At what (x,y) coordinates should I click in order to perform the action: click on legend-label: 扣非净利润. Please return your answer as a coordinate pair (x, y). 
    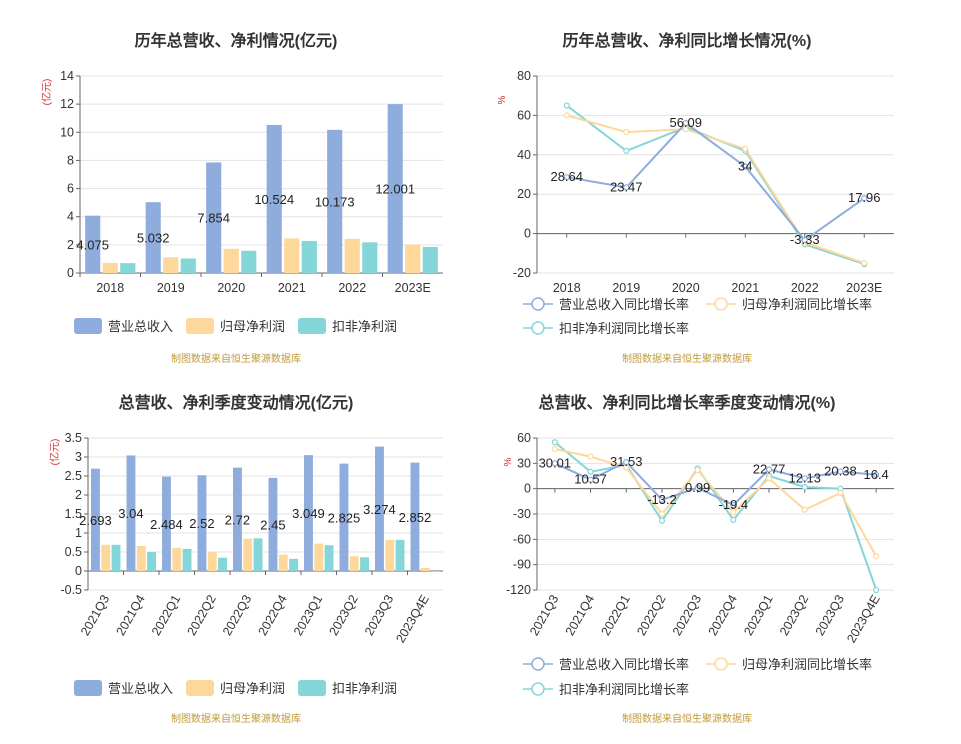
    Looking at the image, I should click on (364, 326).